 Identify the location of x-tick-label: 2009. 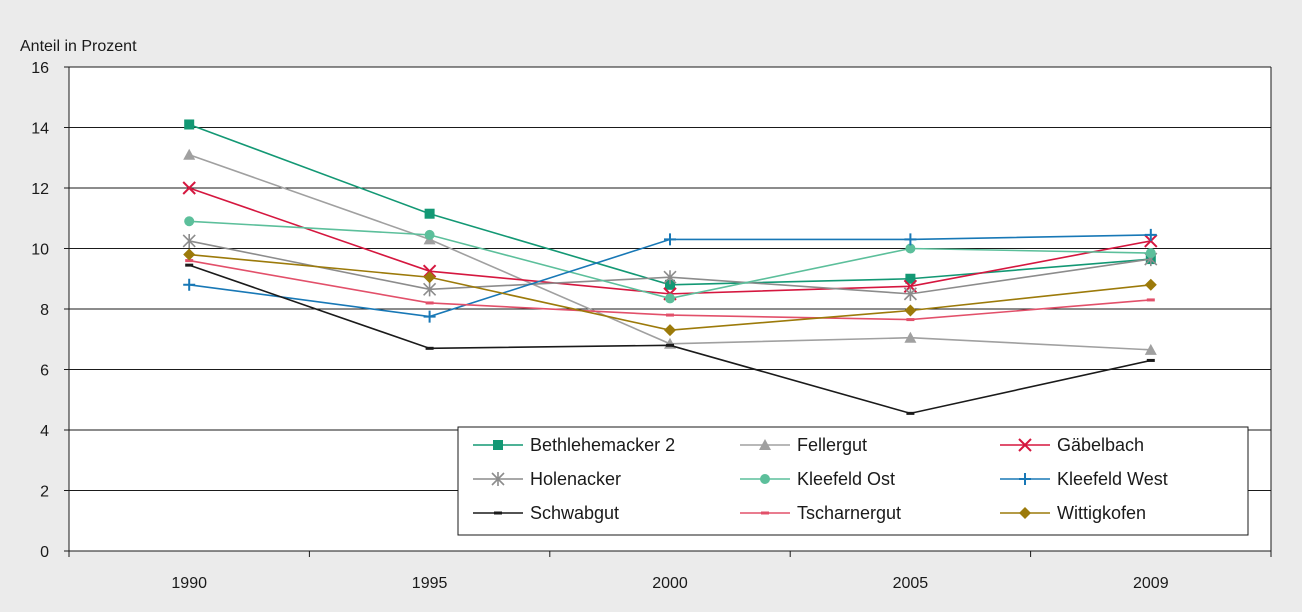
(1151, 583).